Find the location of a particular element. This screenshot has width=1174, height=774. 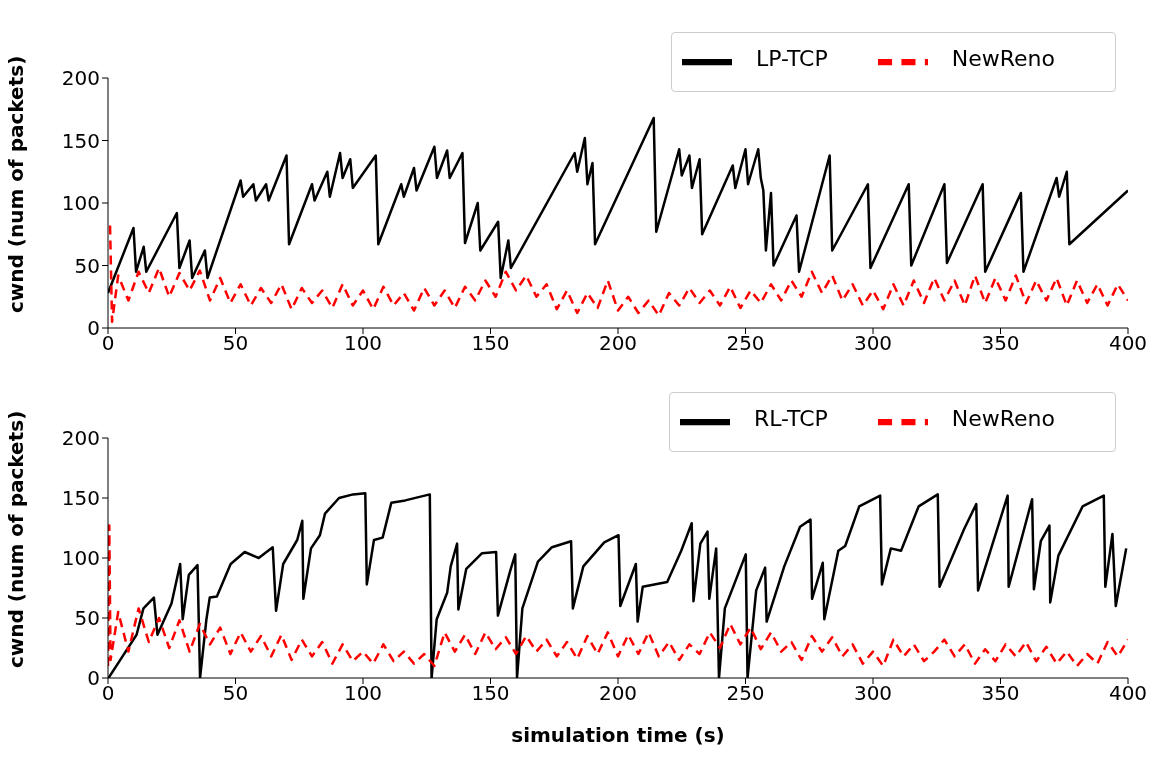

legend-label: LP-TCP is located at coordinates (792, 58).